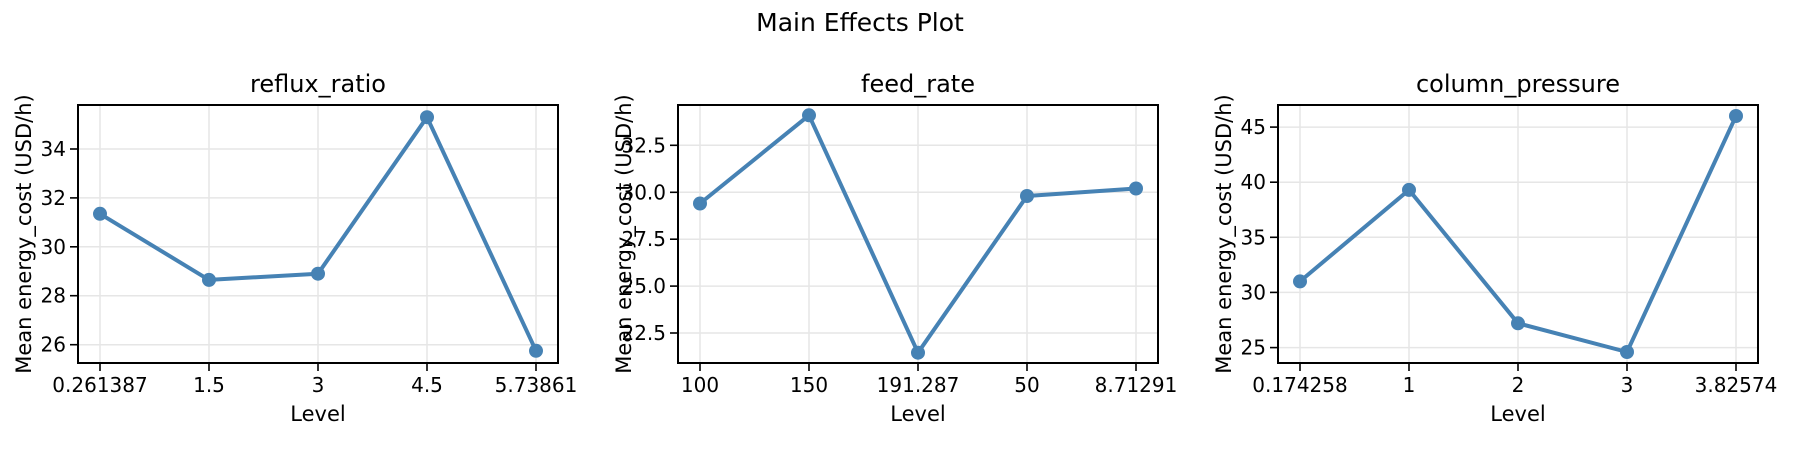 This screenshot has height=450, width=1800. I want to click on x-tick-label: 5.73861, so click(536, 385).